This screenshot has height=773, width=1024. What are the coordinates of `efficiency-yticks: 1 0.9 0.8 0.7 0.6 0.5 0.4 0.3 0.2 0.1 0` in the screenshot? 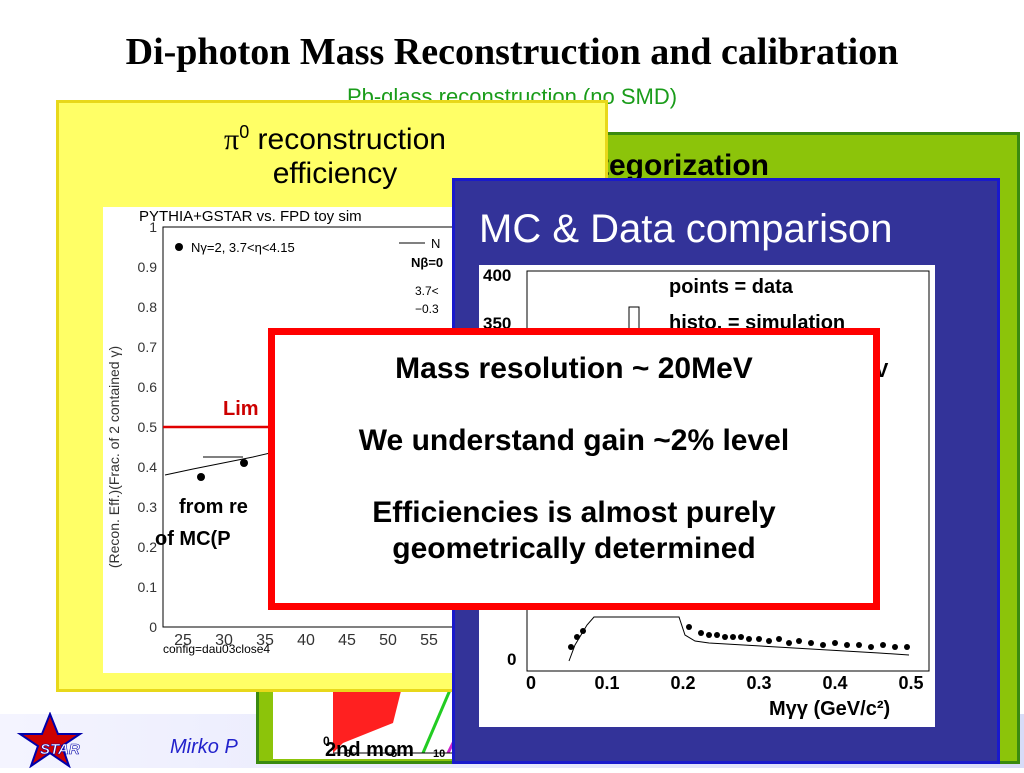 It's located at (148, 427).